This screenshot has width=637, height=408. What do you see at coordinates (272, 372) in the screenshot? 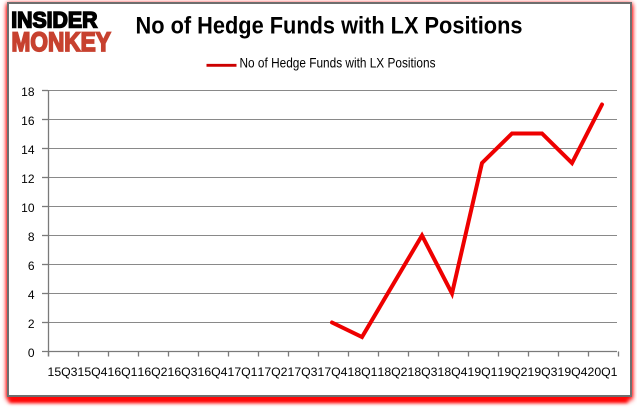
I see `svg-text: 17Q2` at bounding box center [272, 372].